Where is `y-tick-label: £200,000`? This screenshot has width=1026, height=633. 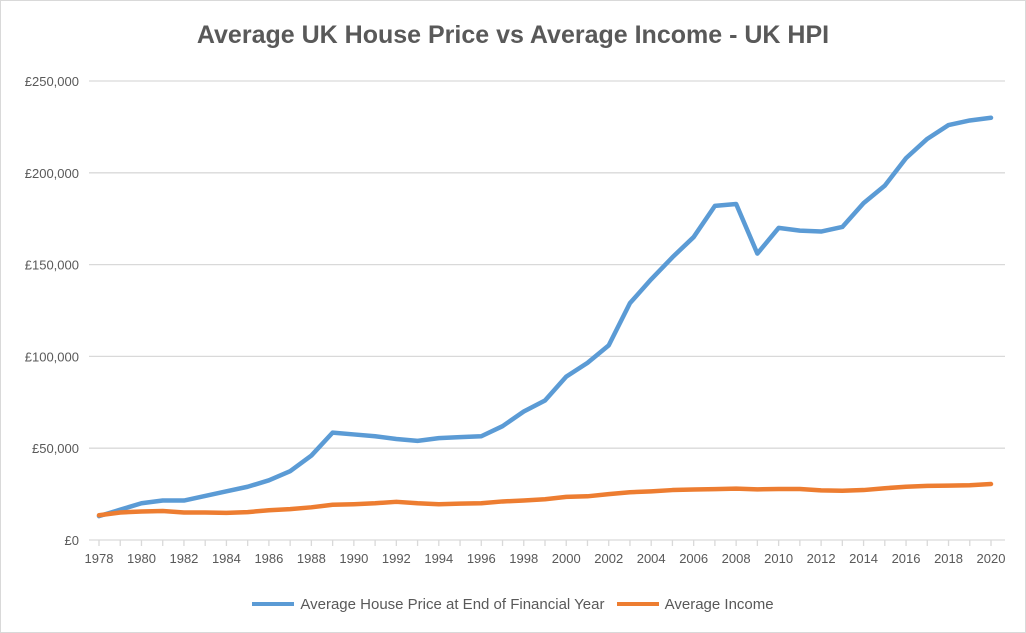 y-tick-label: £200,000 is located at coordinates (52, 173).